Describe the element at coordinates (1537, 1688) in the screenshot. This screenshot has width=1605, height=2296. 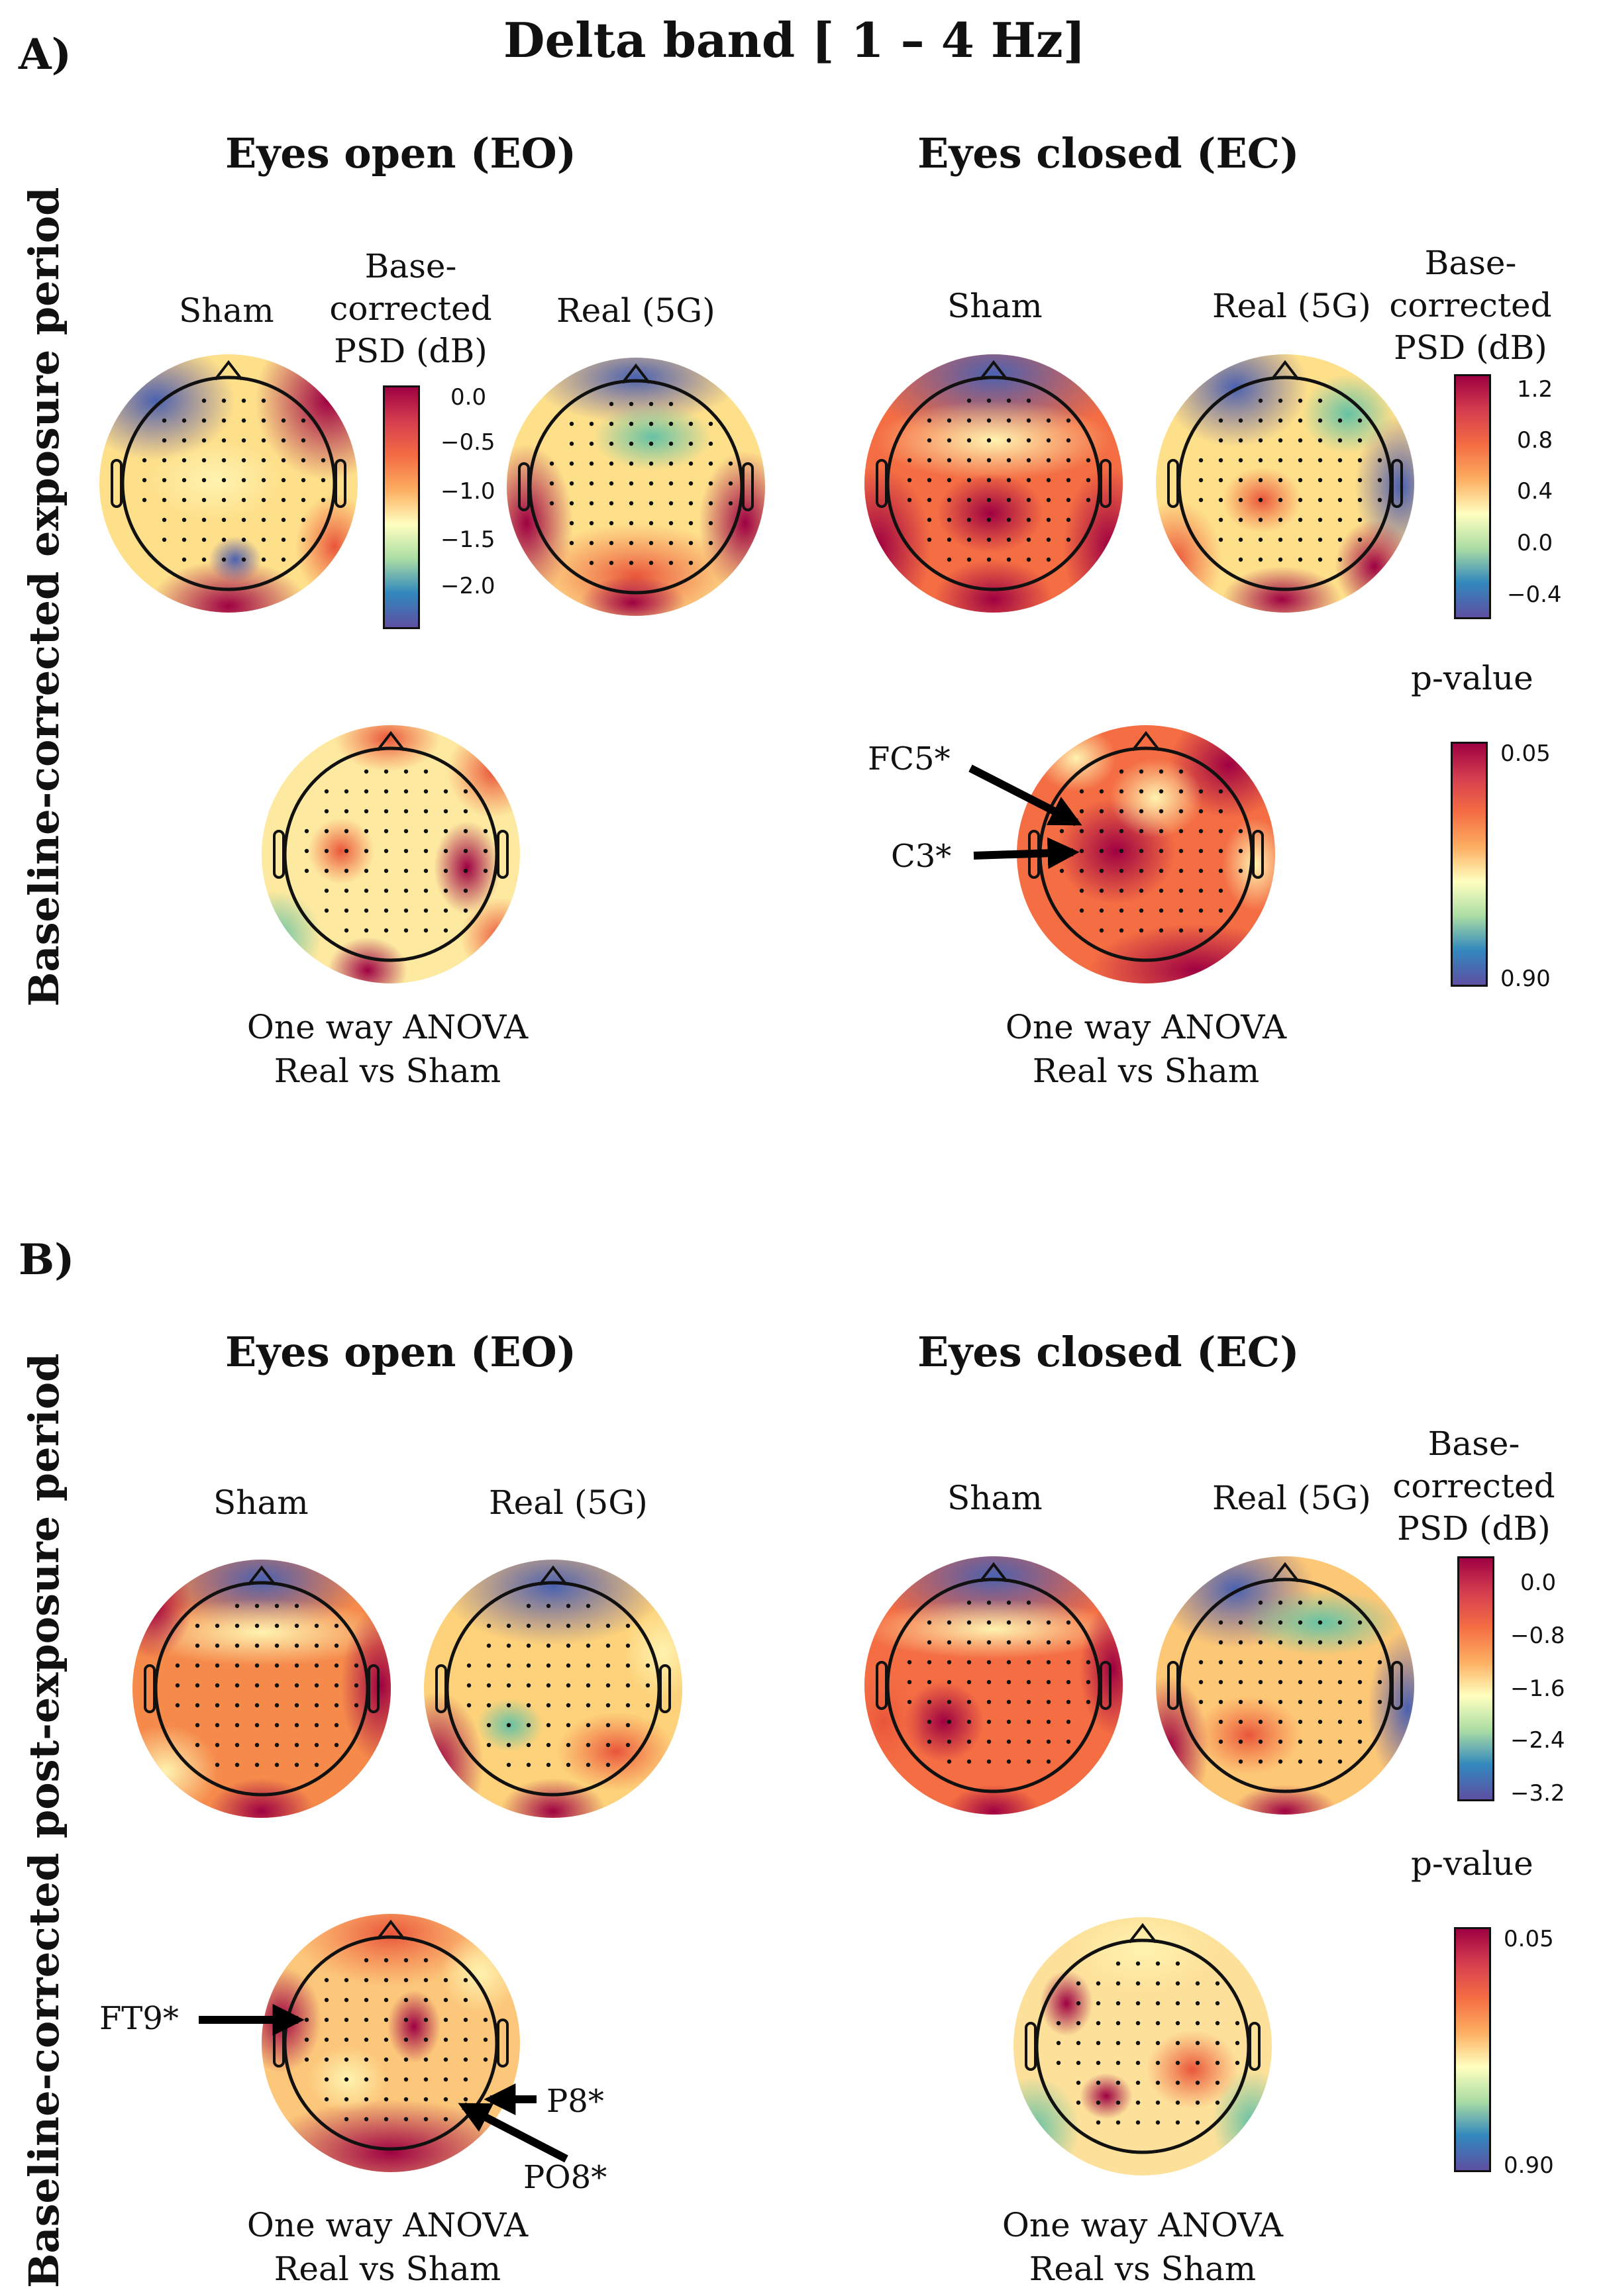
I see `tick: −1.6` at that location.